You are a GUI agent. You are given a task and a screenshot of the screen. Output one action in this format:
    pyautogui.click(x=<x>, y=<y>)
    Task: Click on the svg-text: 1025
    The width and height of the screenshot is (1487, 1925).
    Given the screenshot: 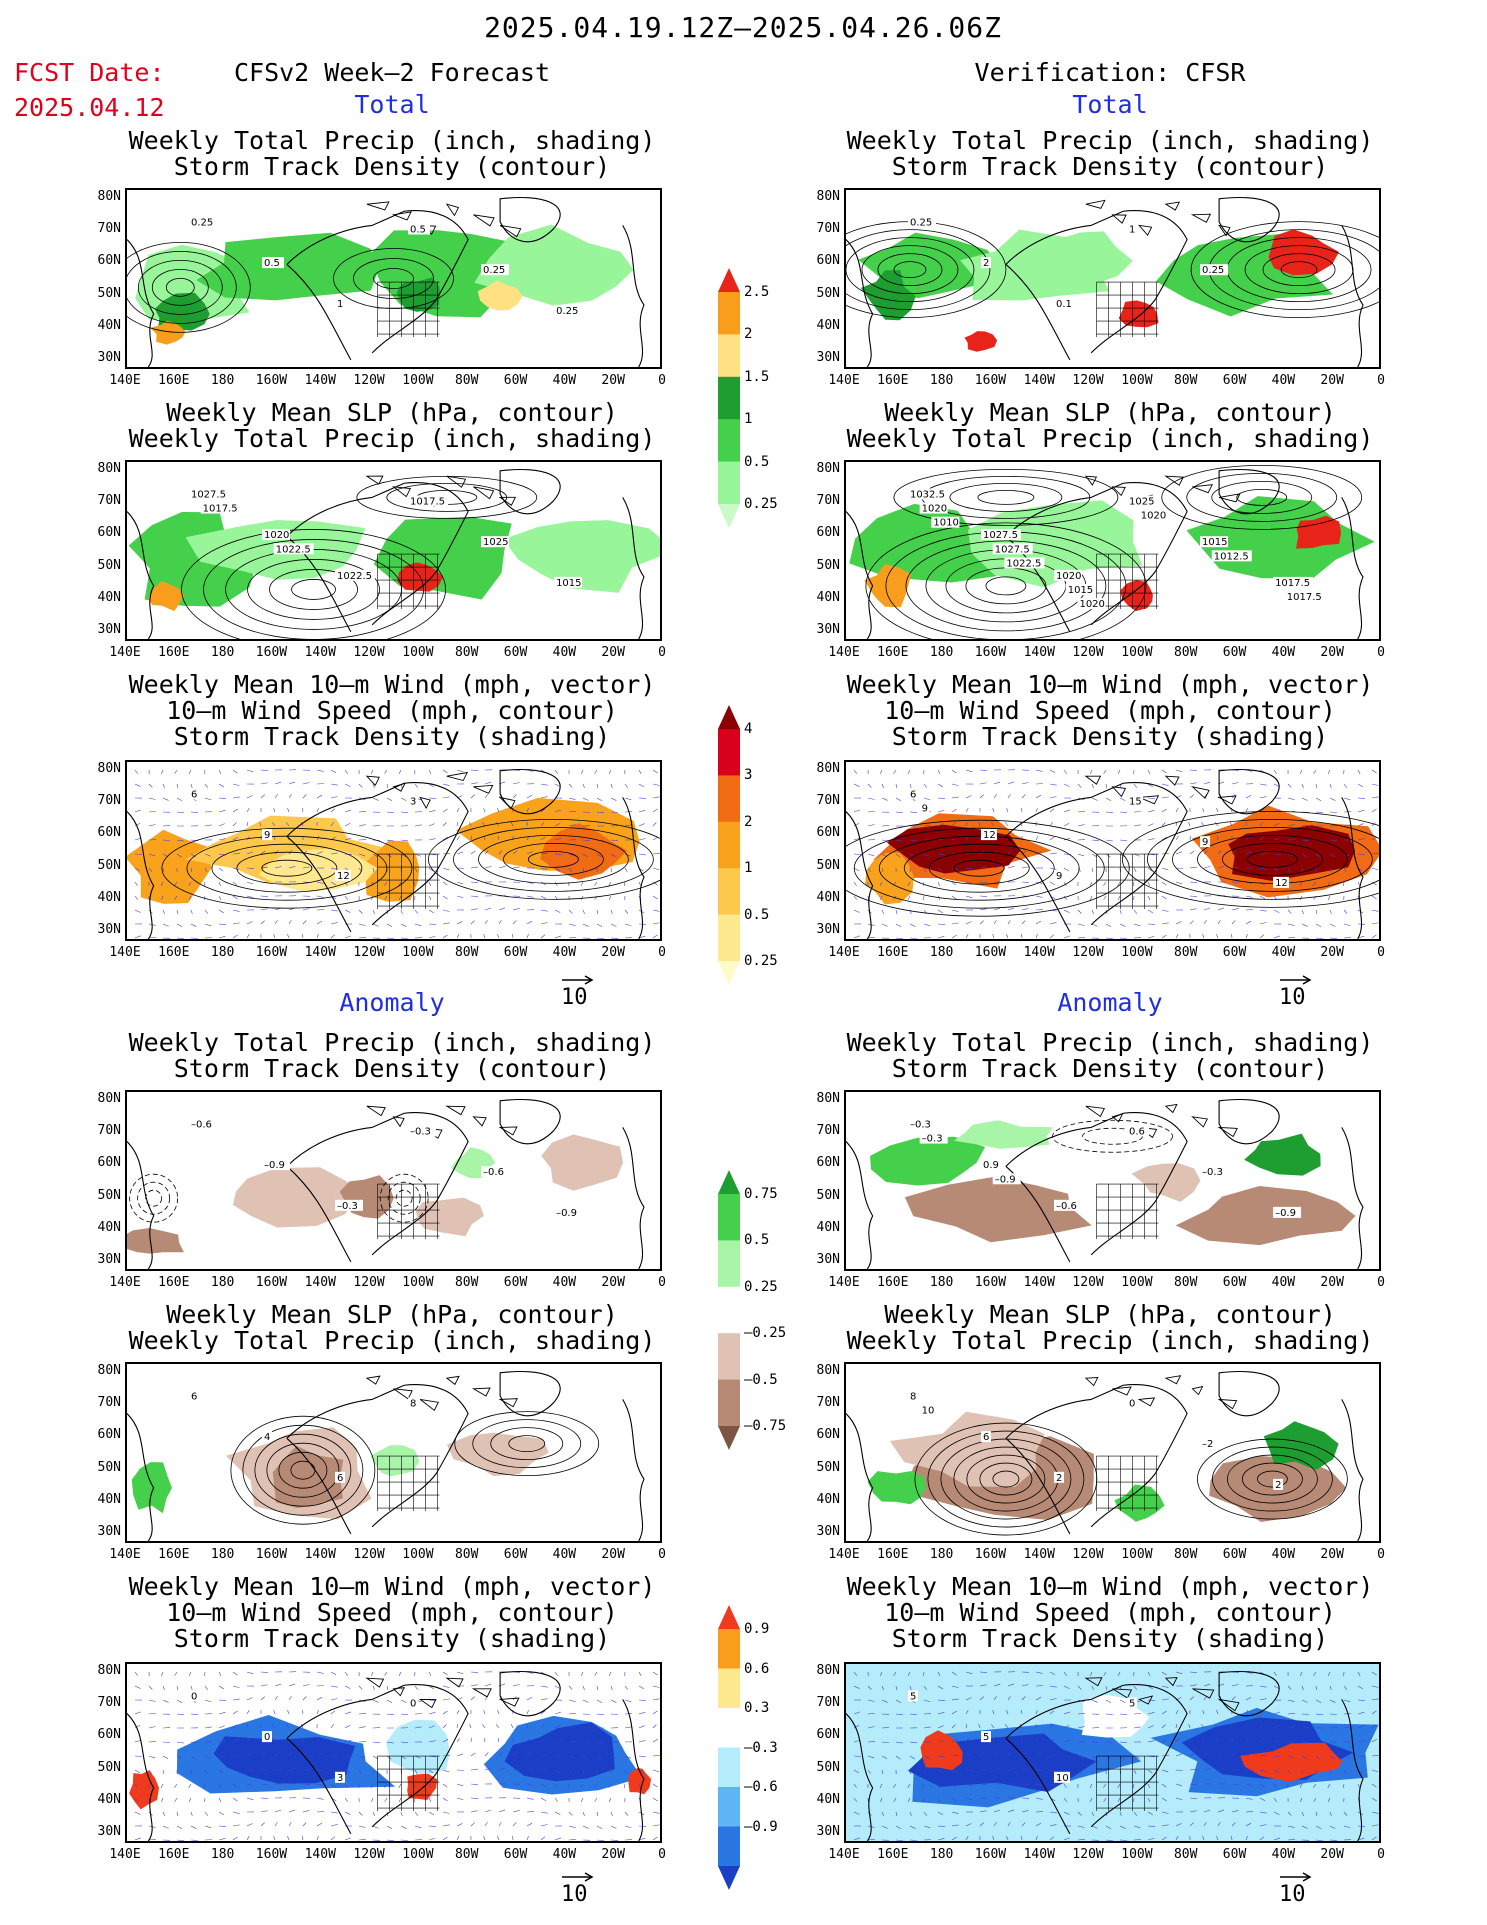 What is the action you would take?
    pyautogui.click(x=1141, y=501)
    